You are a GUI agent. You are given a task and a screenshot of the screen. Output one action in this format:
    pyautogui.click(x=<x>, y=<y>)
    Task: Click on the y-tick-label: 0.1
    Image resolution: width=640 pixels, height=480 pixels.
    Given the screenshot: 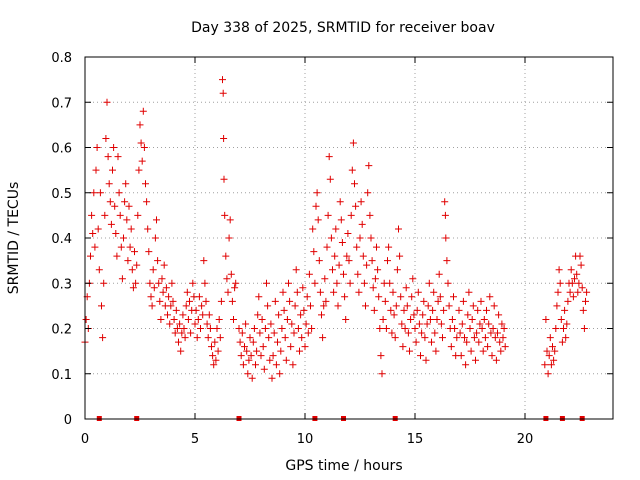 What is the action you would take?
    pyautogui.click(x=61, y=375)
    